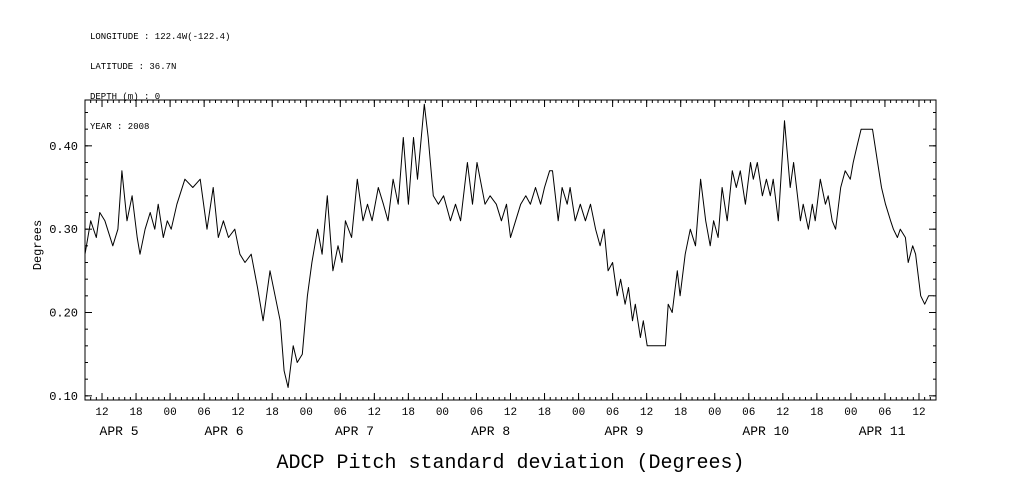 Image resolution: width=1009 pixels, height=504 pixels. I want to click on metadata-latitude: LATITUDE : 36.7N, so click(133, 67).